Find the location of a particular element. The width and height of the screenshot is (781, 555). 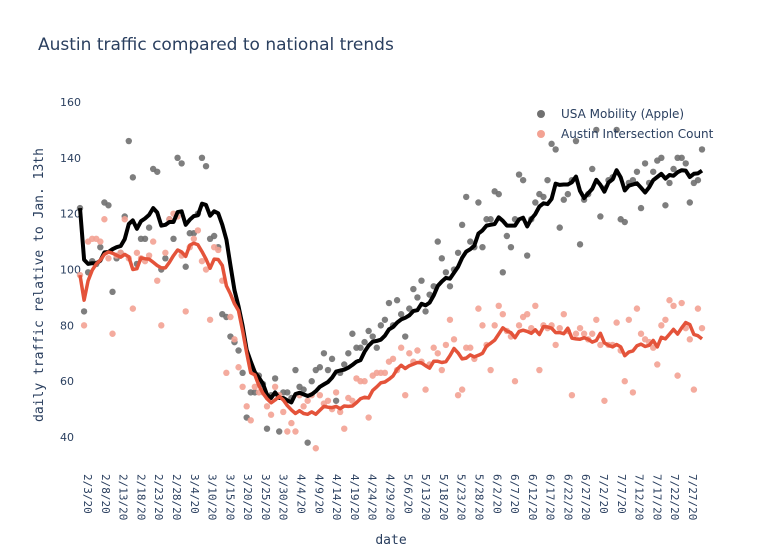

legend-item: Austin Intersection Count is located at coordinates (625, 134).